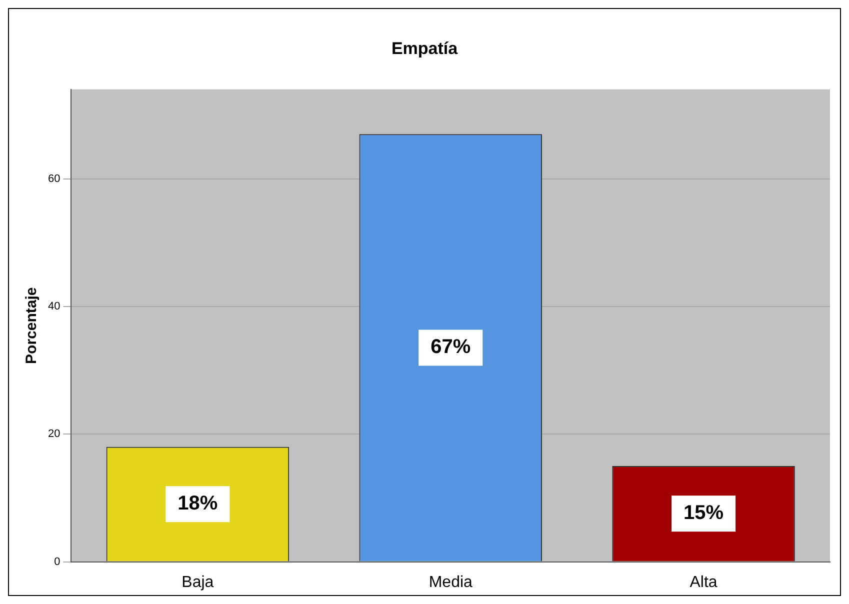 This screenshot has width=849, height=604. What do you see at coordinates (450, 347) in the screenshot?
I see `data-label: 67%` at bounding box center [450, 347].